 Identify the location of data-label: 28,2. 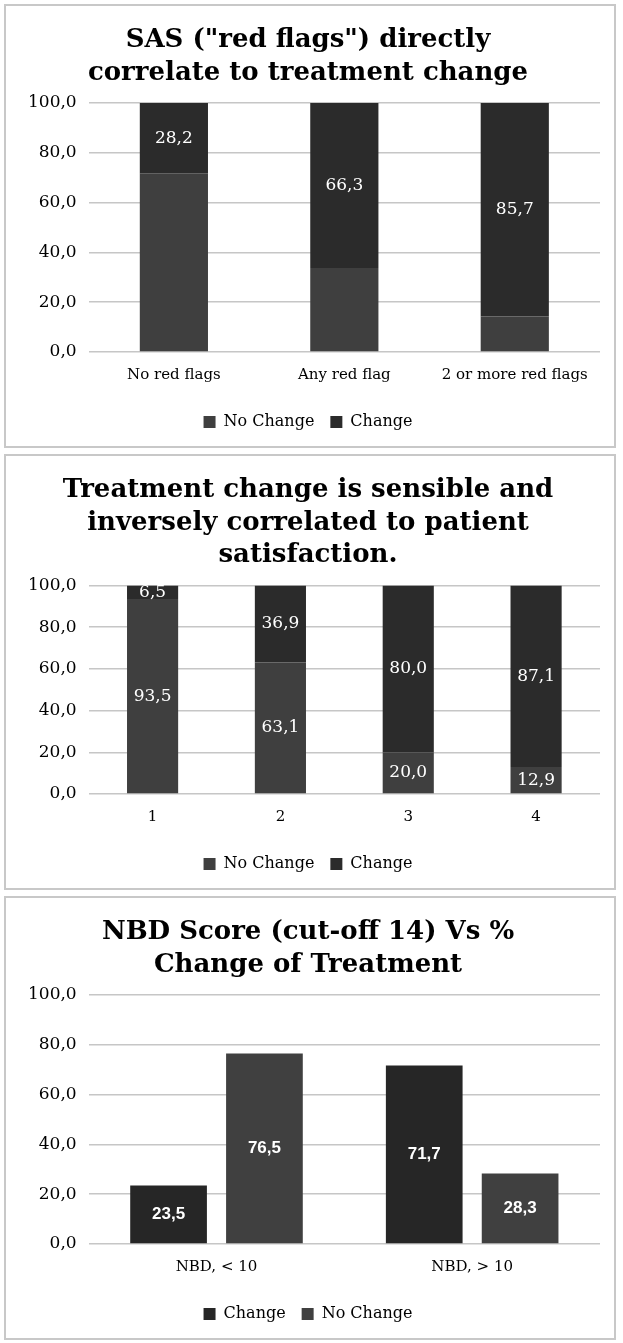
(173, 136).